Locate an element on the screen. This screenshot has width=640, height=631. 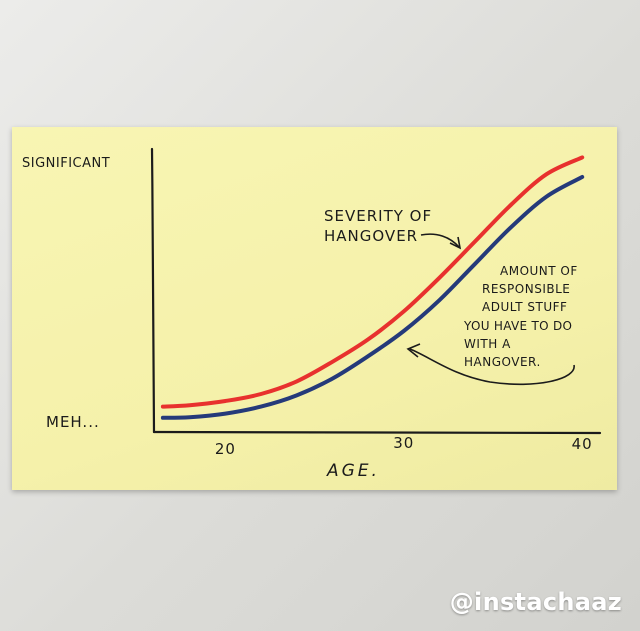
x-tick-label: 40 is located at coordinates (582, 444).